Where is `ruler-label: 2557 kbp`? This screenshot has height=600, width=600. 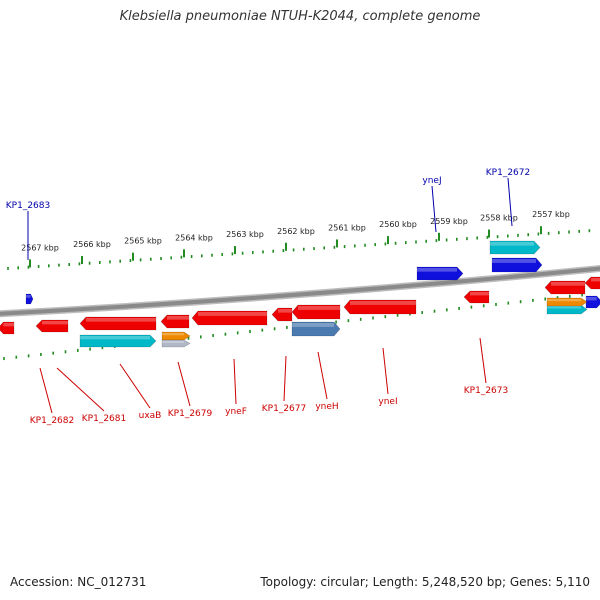 ruler-label: 2557 kbp is located at coordinates (551, 214).